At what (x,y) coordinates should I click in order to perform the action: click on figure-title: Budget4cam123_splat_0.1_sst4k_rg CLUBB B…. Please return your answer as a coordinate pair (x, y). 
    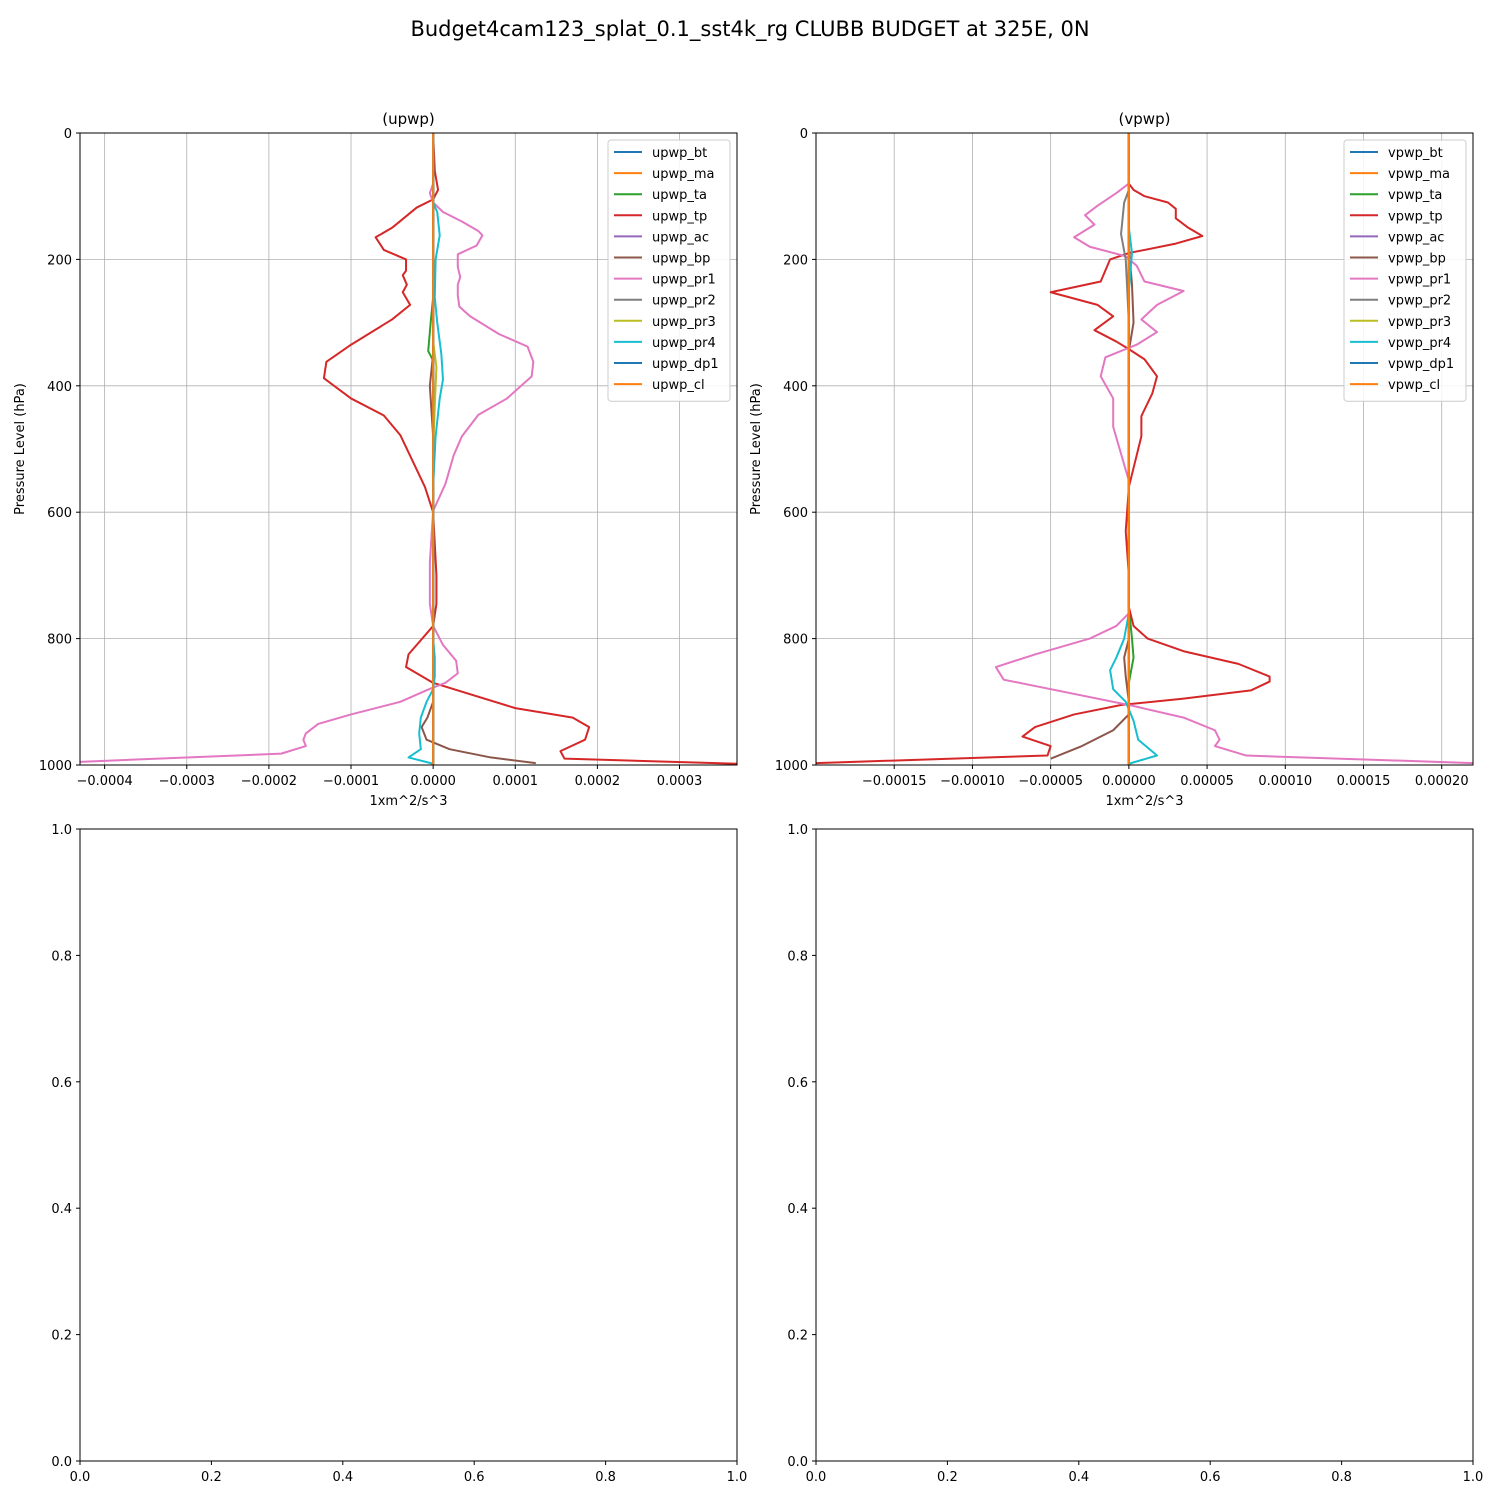
    Looking at the image, I should click on (749, 29).